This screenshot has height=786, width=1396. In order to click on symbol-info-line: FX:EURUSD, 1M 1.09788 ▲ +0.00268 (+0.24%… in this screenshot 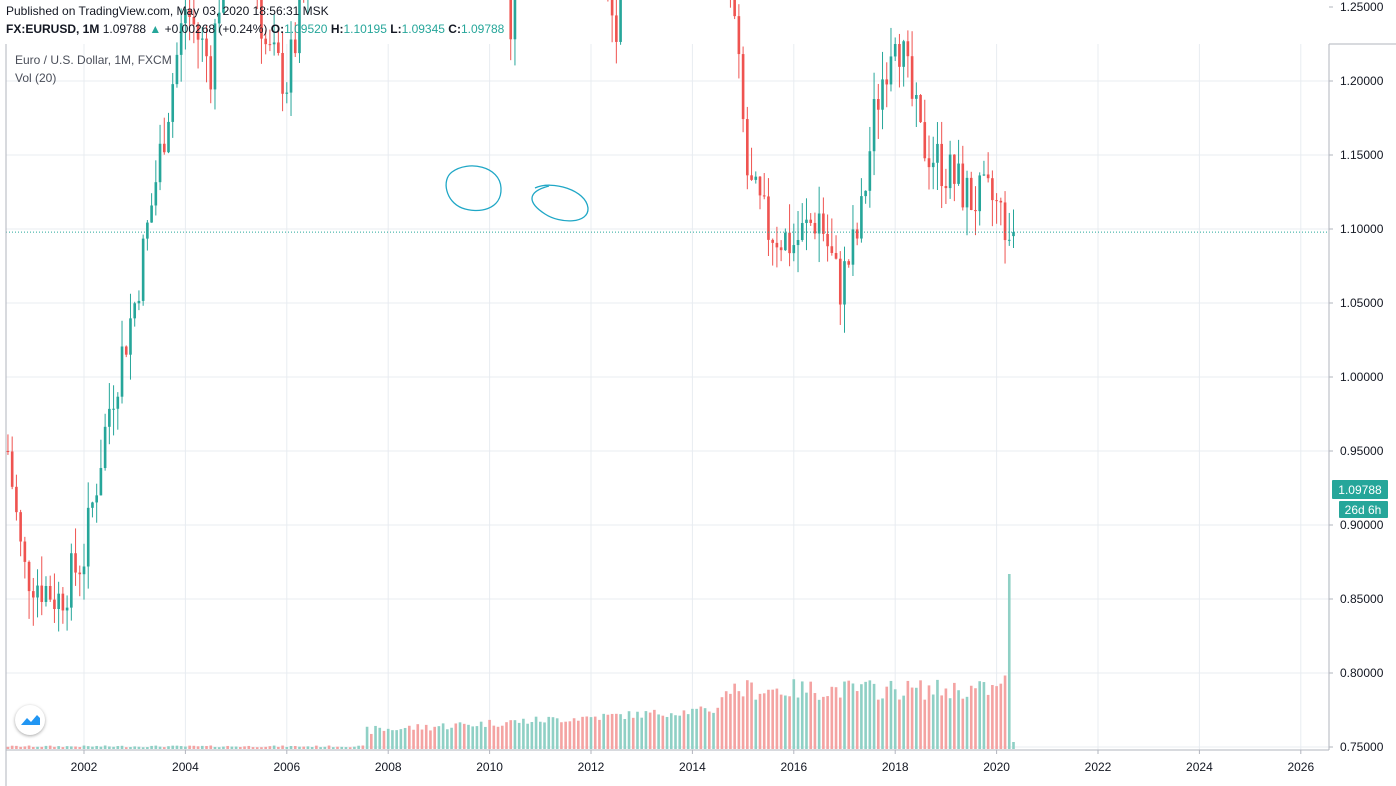, I will do `click(255, 29)`.